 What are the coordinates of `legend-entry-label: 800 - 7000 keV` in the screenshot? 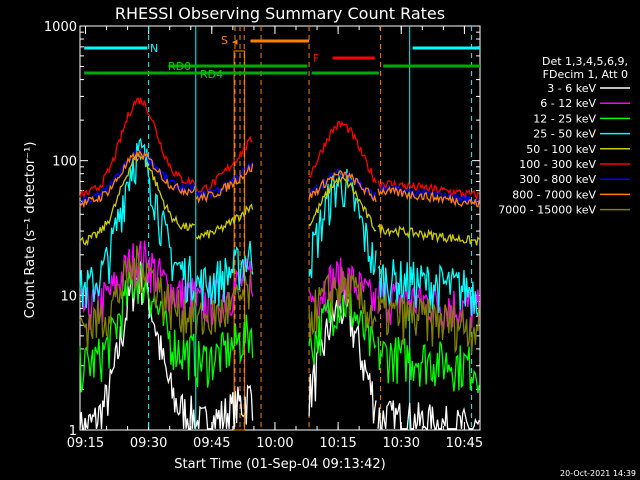 It's located at (554, 194).